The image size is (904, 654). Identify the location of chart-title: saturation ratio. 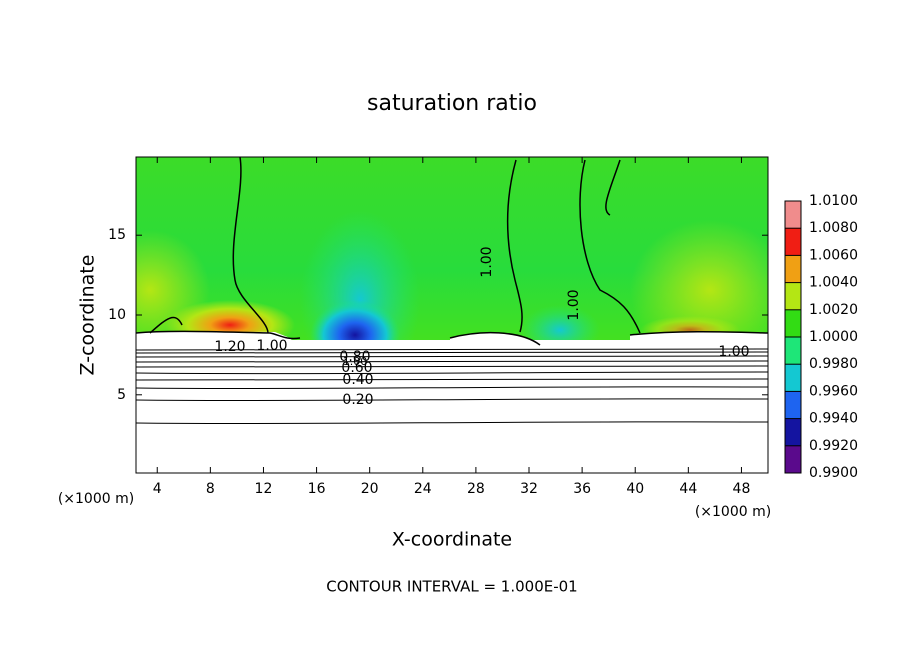
(452, 103).